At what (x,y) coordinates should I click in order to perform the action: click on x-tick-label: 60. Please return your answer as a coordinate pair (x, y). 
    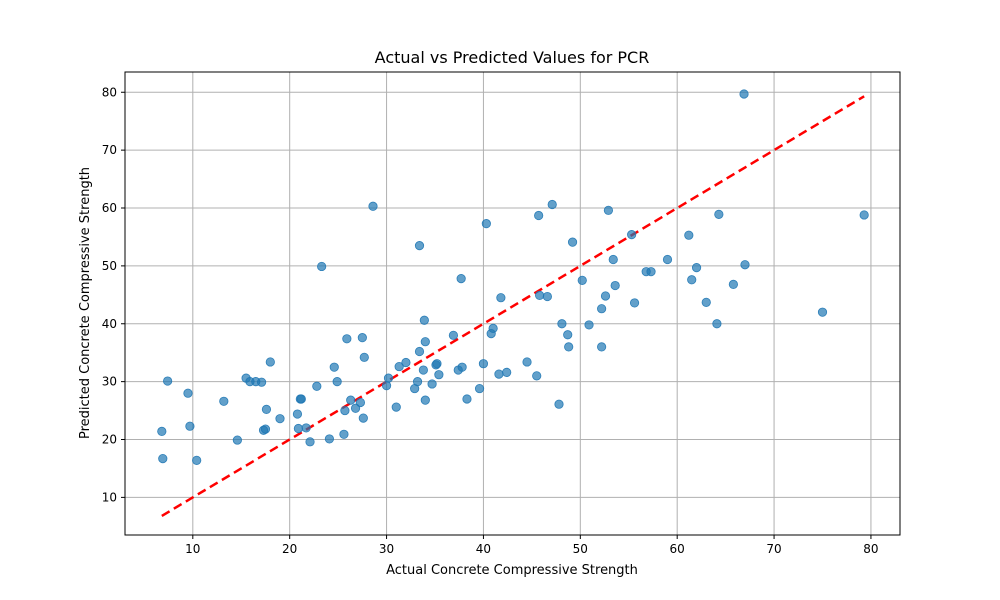
    Looking at the image, I should click on (677, 549).